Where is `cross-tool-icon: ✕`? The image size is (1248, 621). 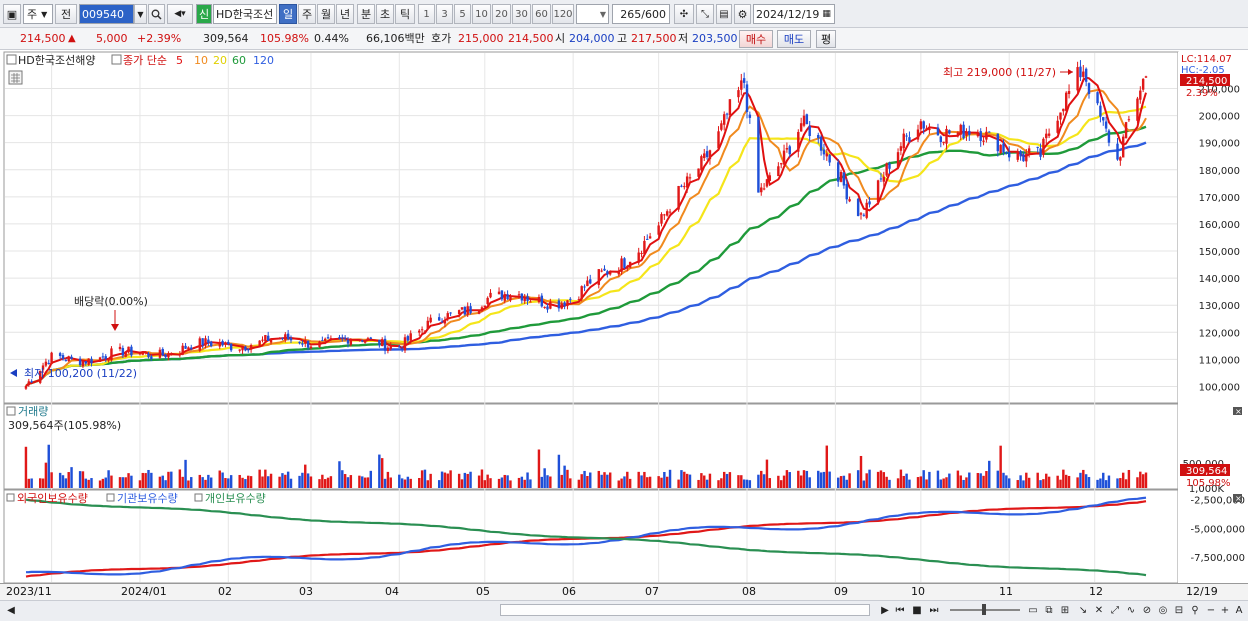
cross-tool-icon: ✕ is located at coordinates (1099, 610).